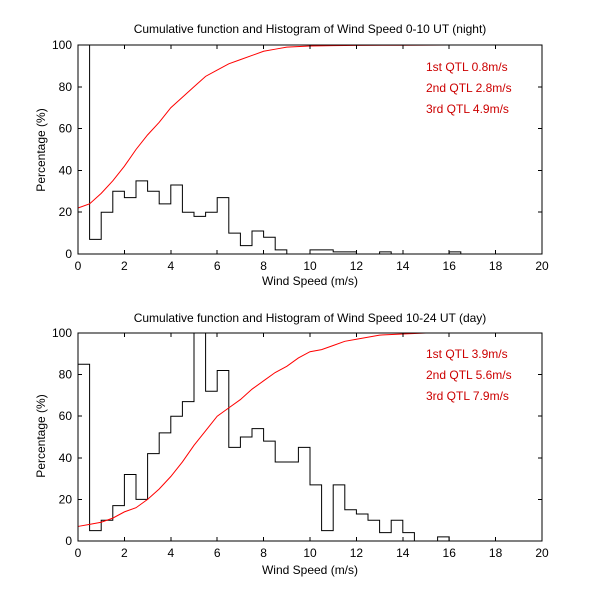 The image size is (600, 610). What do you see at coordinates (467, 396) in the screenshot?
I see `qtl-3-annotation: 3rd QTL 7.9m/s` at bounding box center [467, 396].